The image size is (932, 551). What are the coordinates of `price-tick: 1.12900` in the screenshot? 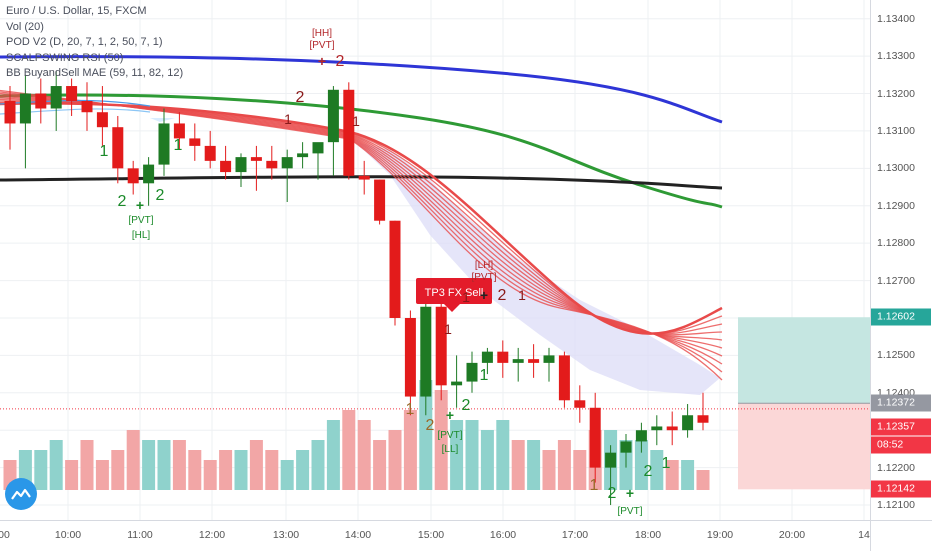 It's located at (896, 205).